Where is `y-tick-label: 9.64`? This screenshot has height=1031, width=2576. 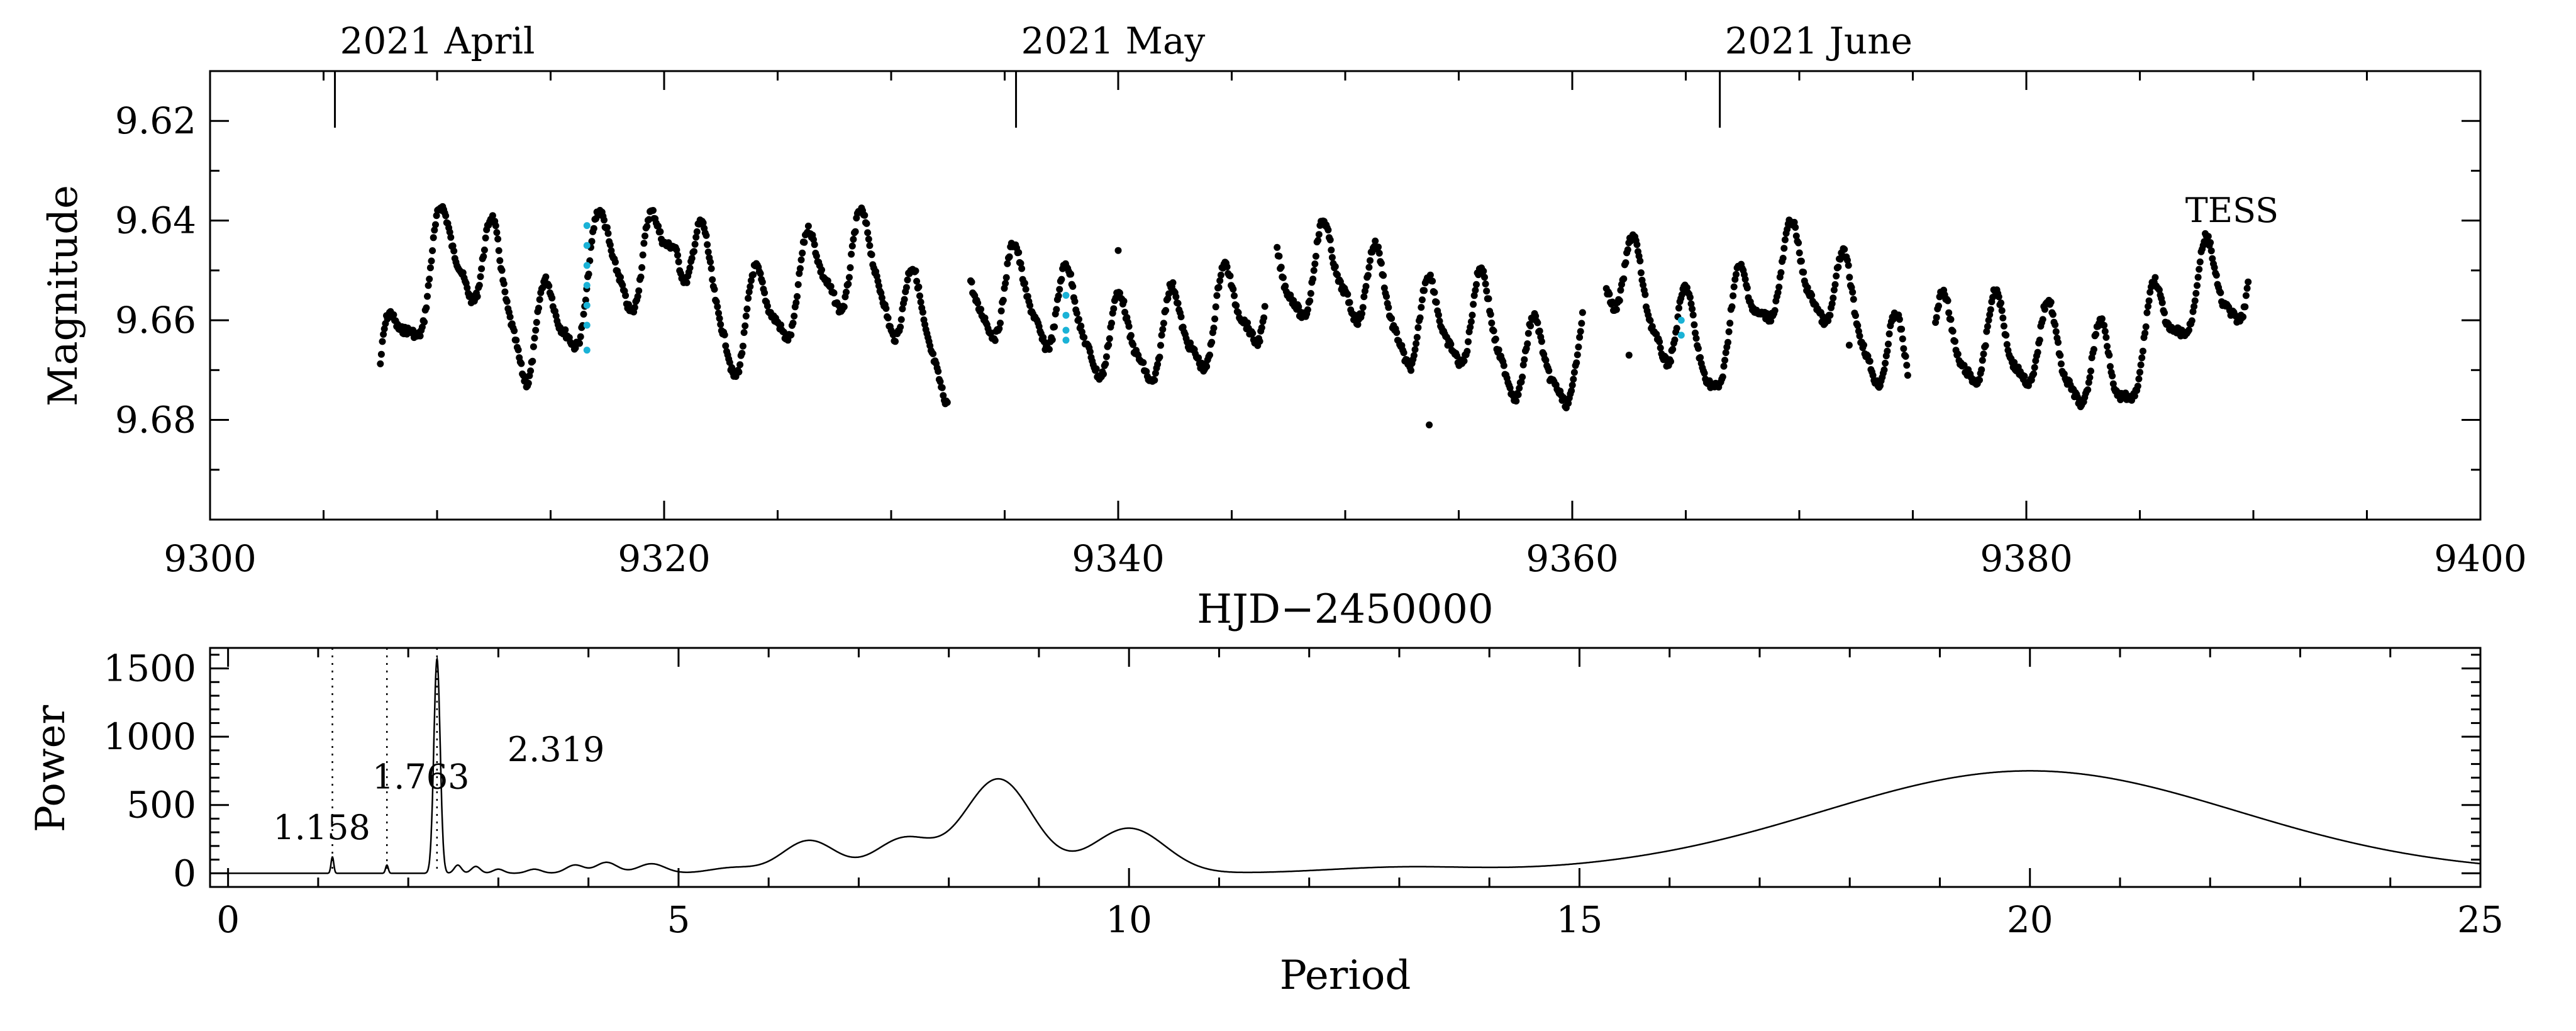
y-tick-label: 9.64 is located at coordinates (155, 220).